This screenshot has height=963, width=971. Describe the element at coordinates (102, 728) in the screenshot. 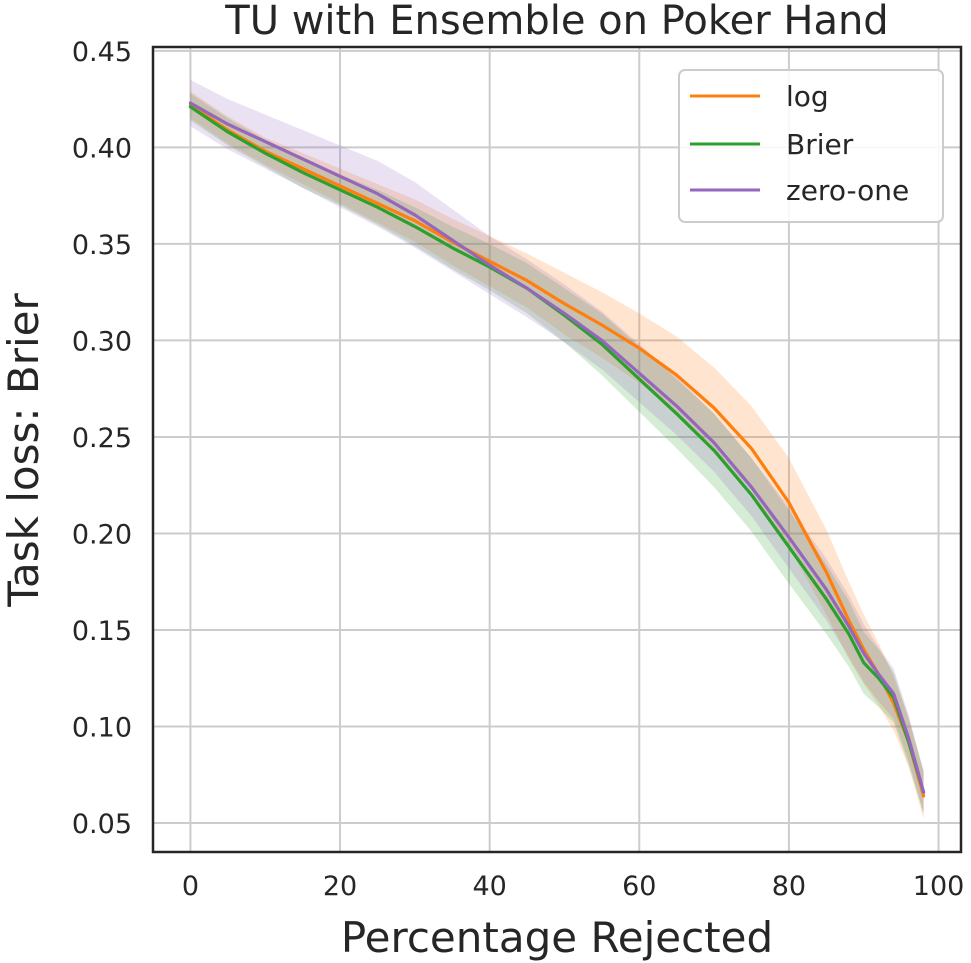

I see `y-tick-label: 0.10` at that location.